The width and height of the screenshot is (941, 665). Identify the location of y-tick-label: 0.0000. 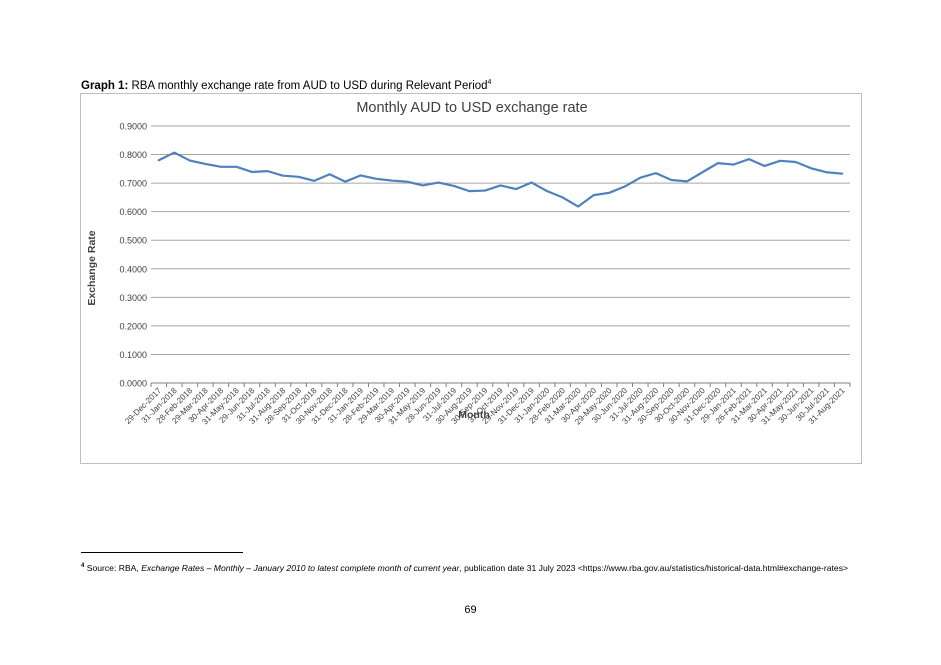
(133, 384).